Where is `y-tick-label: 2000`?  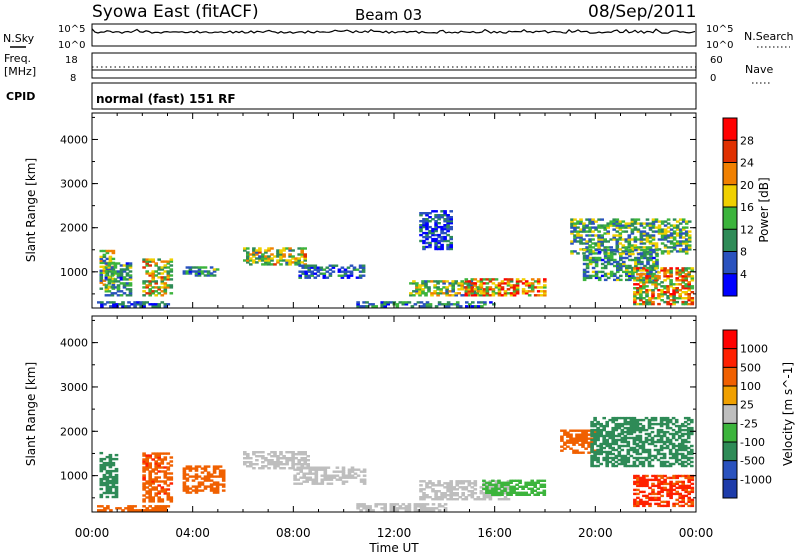 y-tick-label: 2000 is located at coordinates (74, 431).